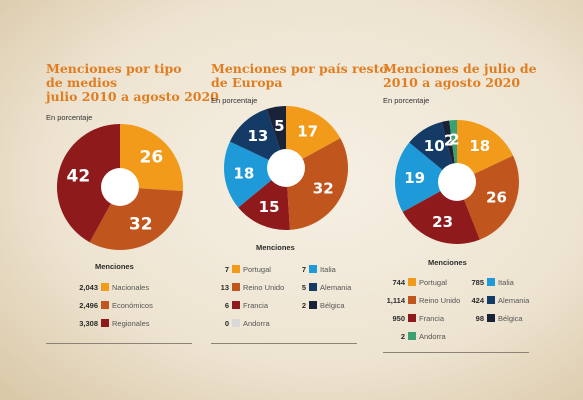  I want to click on legend-count: 0, so click(226, 323).